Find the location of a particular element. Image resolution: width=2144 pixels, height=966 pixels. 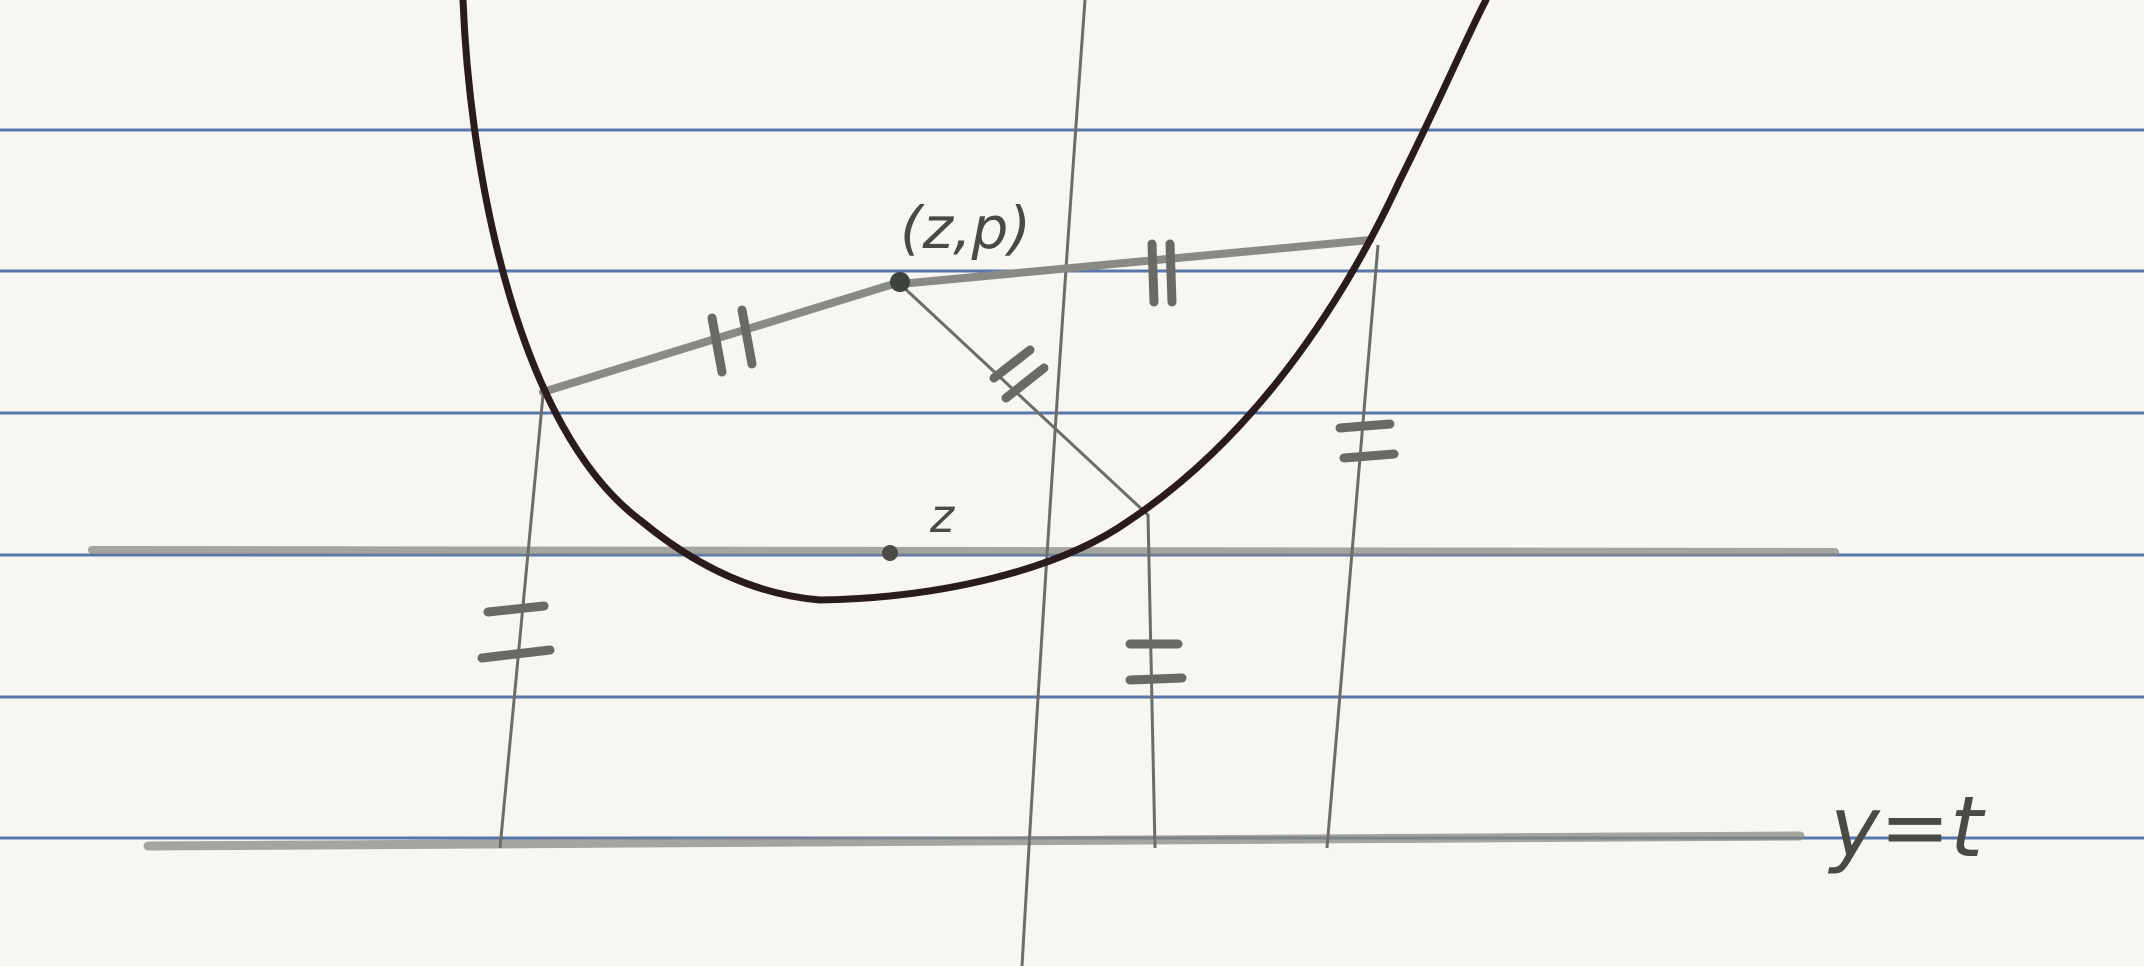

segment-focus-right is located at coordinates (1135, 262).